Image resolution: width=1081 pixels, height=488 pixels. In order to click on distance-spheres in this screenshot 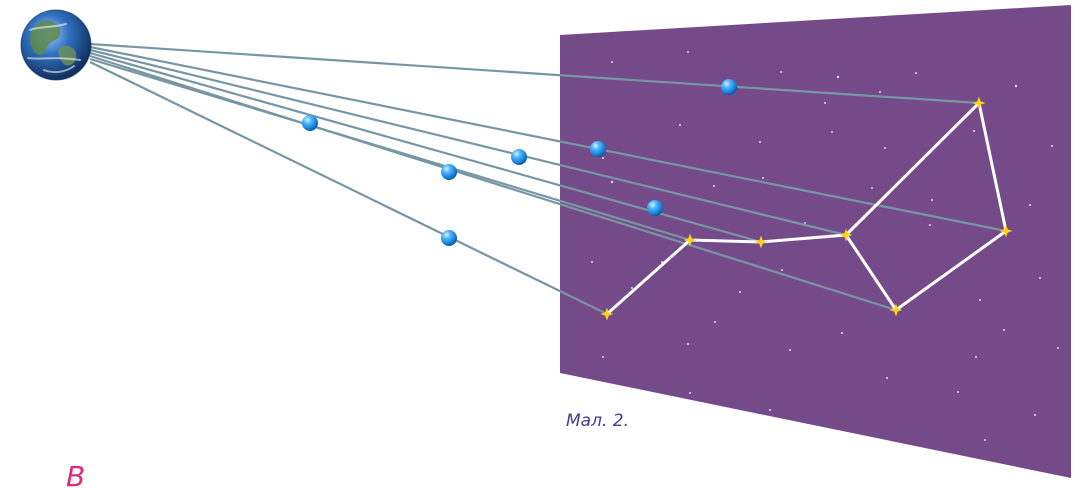, I will do `click(519, 162)`.